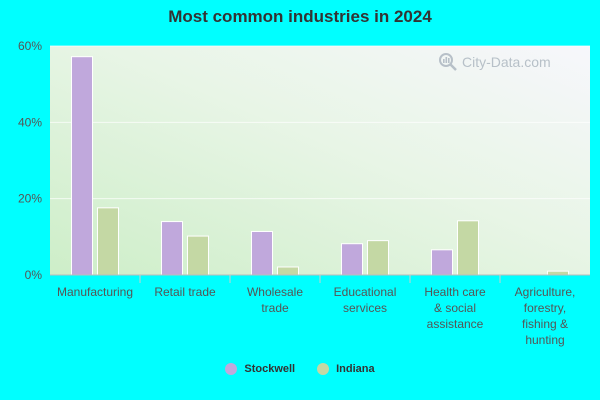 The height and width of the screenshot is (400, 600). What do you see at coordinates (231, 369) in the screenshot?
I see `legend-swatch-stockwell` at bounding box center [231, 369].